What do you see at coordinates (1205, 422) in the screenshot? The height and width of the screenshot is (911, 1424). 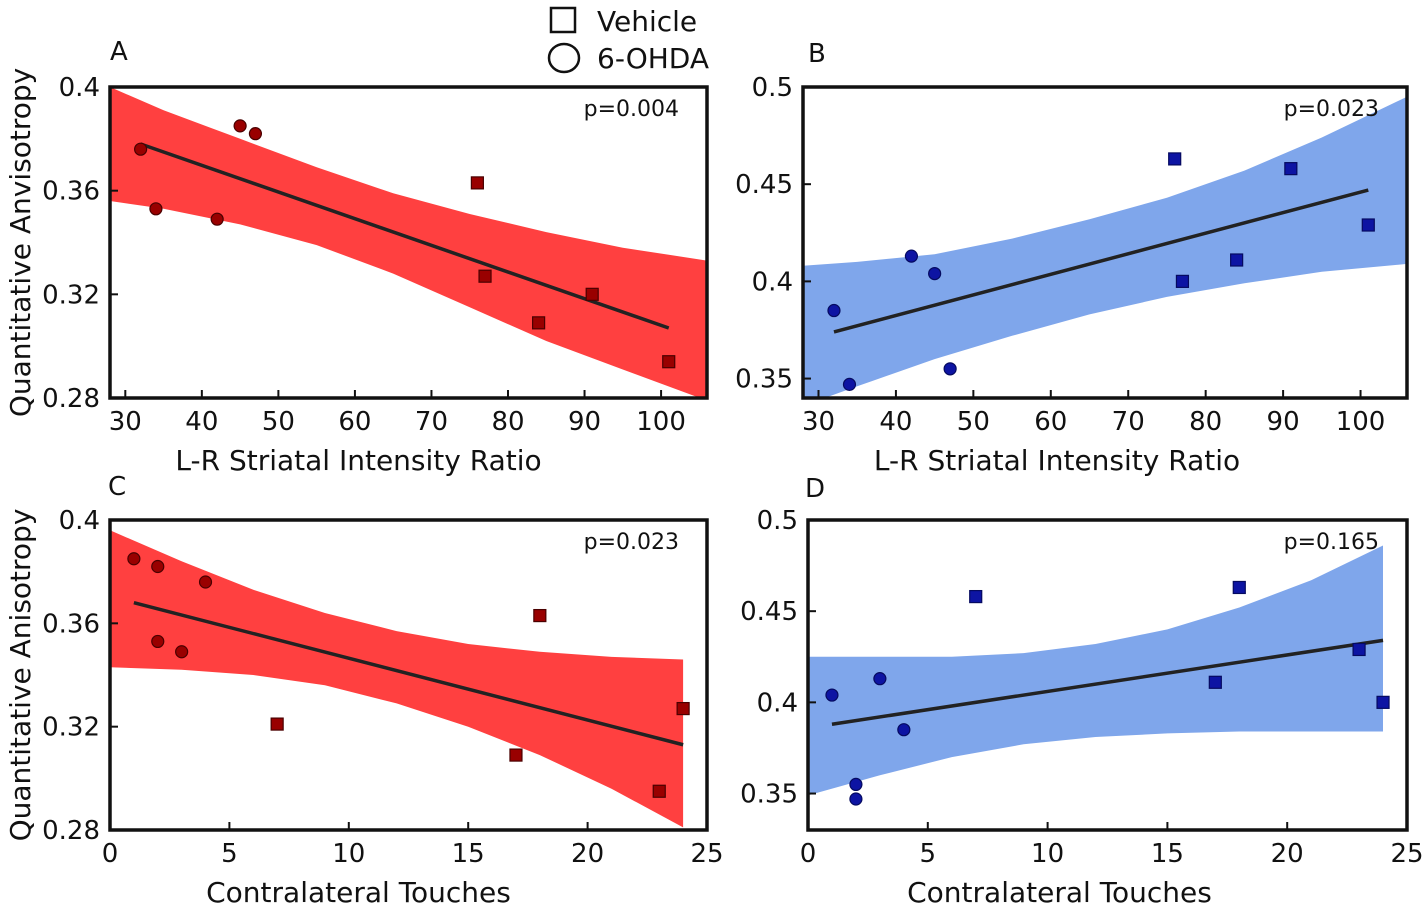 I see `panel-b-x-tick-label: 80` at bounding box center [1205, 422].